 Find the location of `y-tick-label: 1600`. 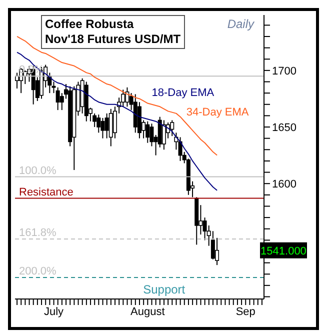

y-tick-label: 1600 is located at coordinates (284, 184).